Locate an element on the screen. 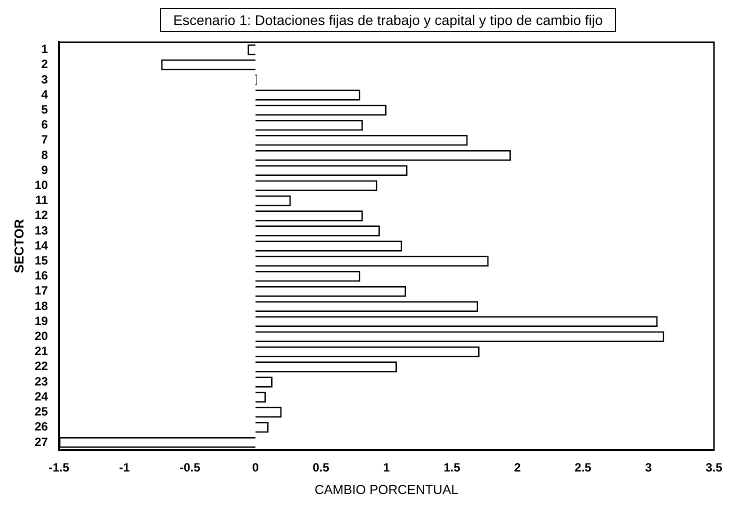 This screenshot has height=516, width=736. chart-title: Escenario 1: Dotaciones fijas de trabajo y capital y tipo de cambio fijo is located at coordinates (388, 20).